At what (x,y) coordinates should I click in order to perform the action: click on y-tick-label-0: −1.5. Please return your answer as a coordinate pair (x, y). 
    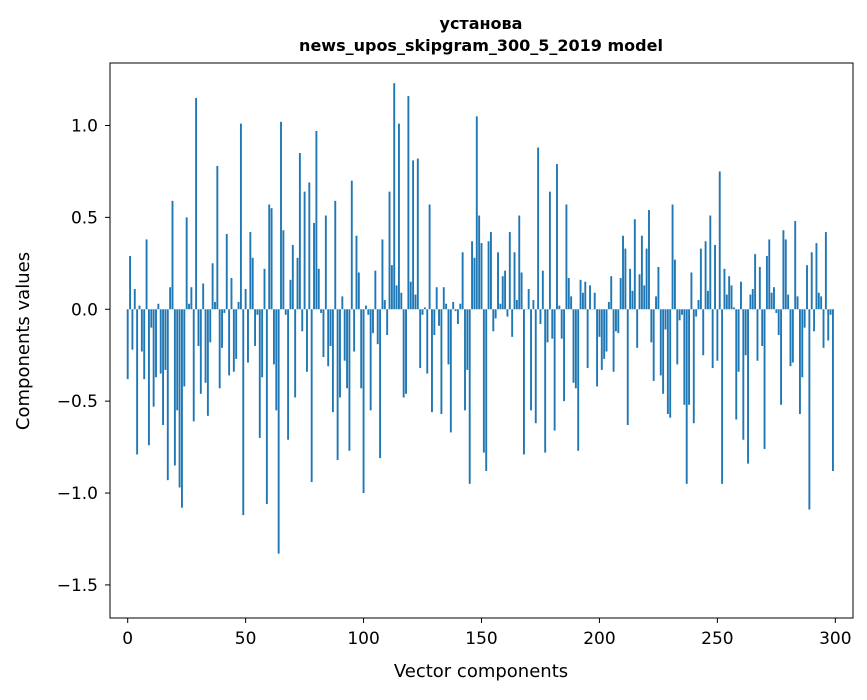
    Looking at the image, I should click on (77, 586).